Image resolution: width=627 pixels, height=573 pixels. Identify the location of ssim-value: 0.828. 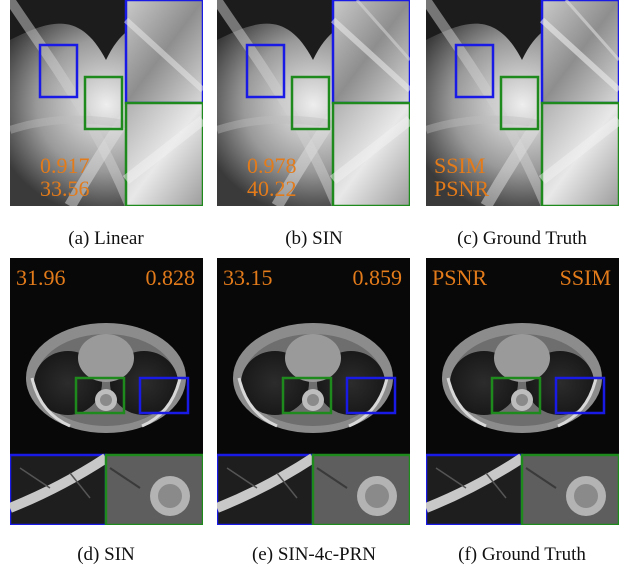
(170, 277).